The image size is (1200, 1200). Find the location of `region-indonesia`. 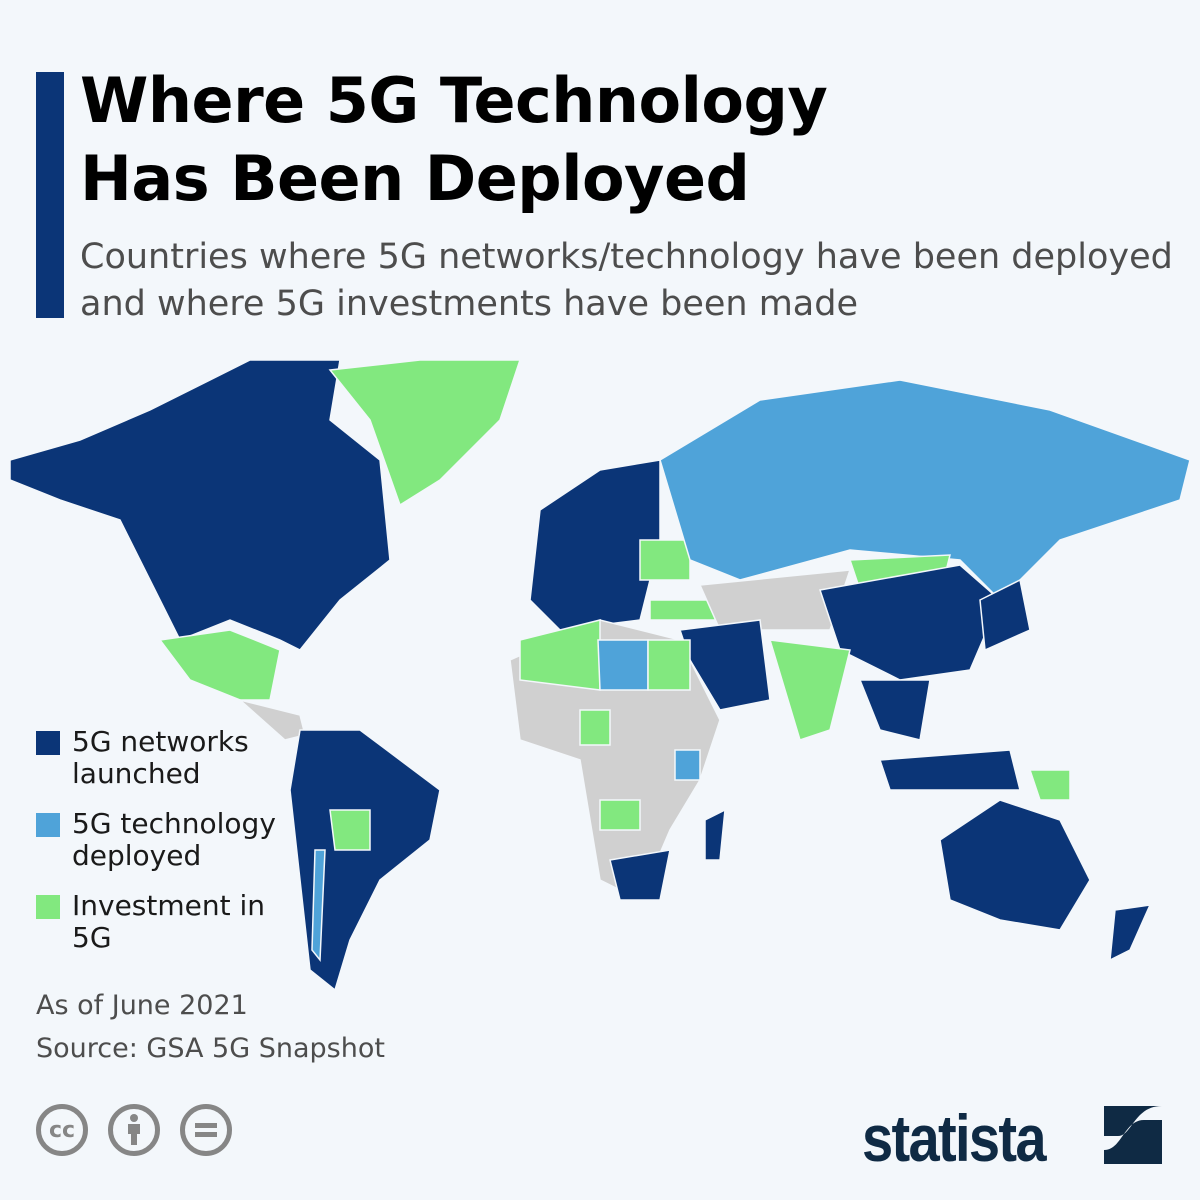

region-indonesia is located at coordinates (949, 770).